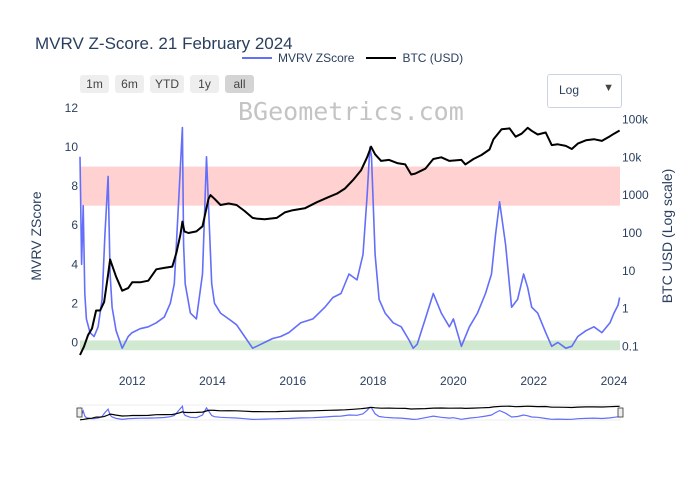 The width and height of the screenshot is (700, 500). Describe the element at coordinates (433, 58) in the screenshot. I see `legend-label-btc: BTC (USD)` at that location.